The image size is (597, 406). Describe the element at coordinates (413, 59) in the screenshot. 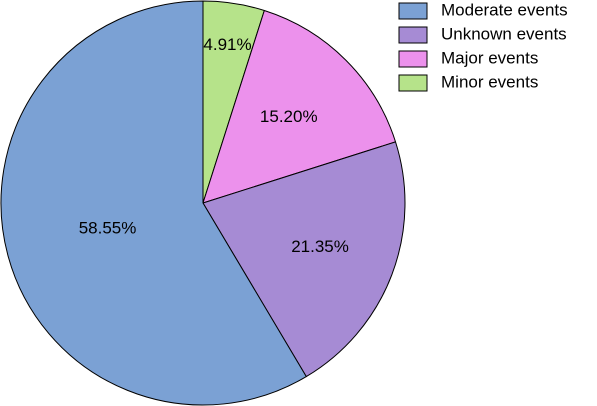

I see `legend-swatch-major-events` at that location.